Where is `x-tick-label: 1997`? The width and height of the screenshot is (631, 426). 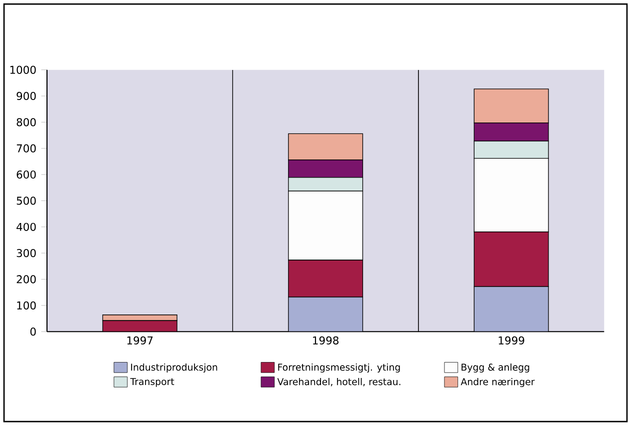
x-tick-label: 1997 is located at coordinates (140, 340).